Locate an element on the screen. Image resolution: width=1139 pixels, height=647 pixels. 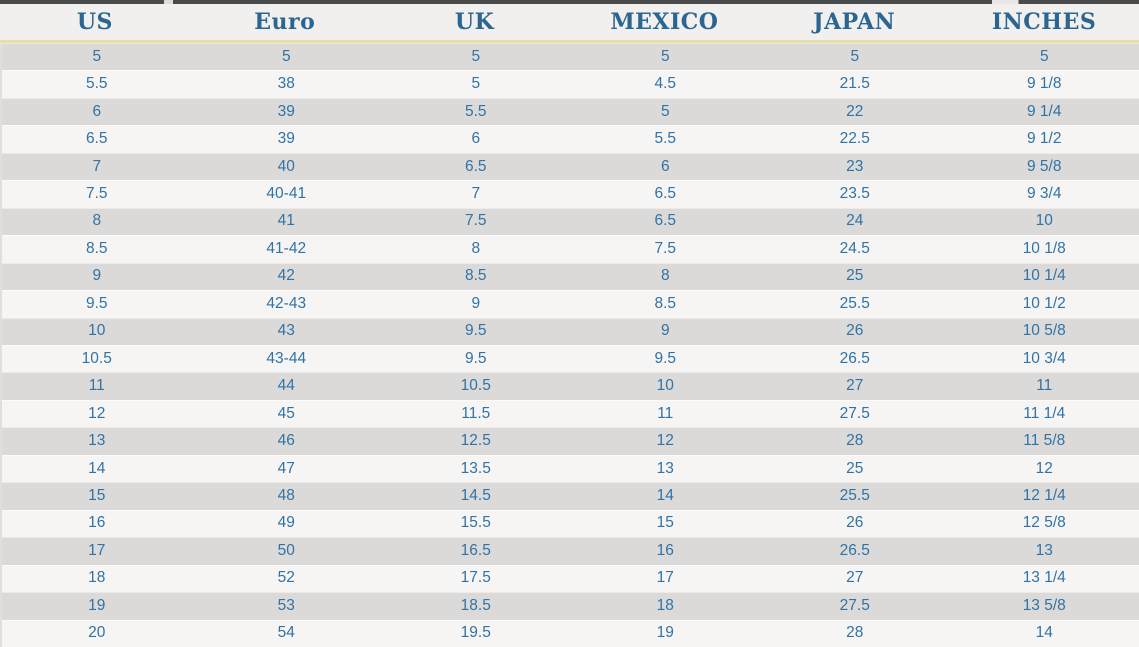
table-cell: 48 is located at coordinates (286, 495).